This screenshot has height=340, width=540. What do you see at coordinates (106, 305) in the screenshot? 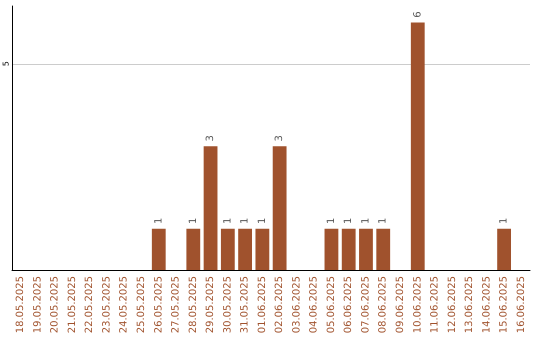
I see `x-tick-label: 23.05.2025` at bounding box center [106, 305].